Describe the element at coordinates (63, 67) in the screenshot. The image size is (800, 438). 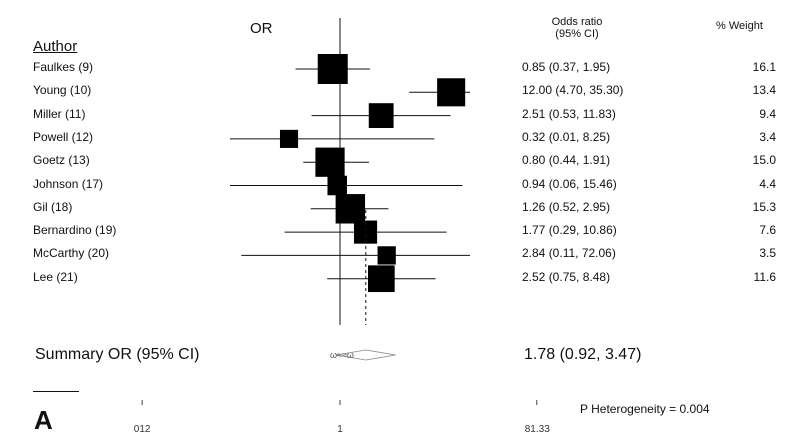
I see `study-author-label: Faulkes (9)` at that location.